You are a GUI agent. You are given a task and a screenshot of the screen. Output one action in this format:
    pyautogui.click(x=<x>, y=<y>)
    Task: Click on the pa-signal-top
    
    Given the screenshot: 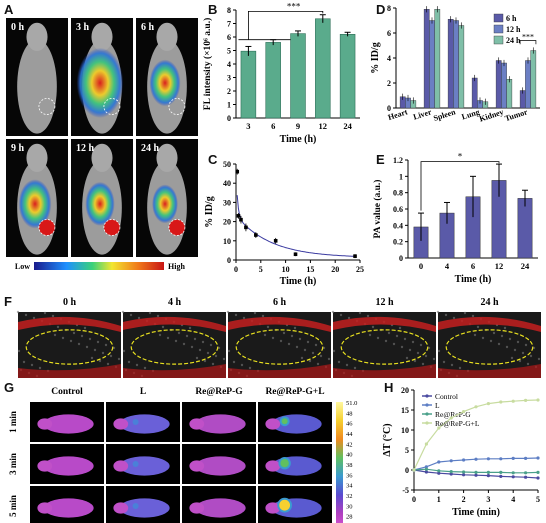 What is the action you would take?
    pyautogui.click(x=174, y=324)
    